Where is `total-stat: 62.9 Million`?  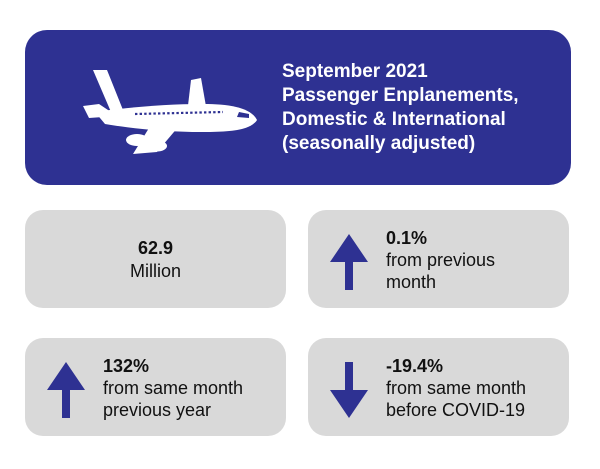
total-stat: 62.9 Million is located at coordinates (155, 260).